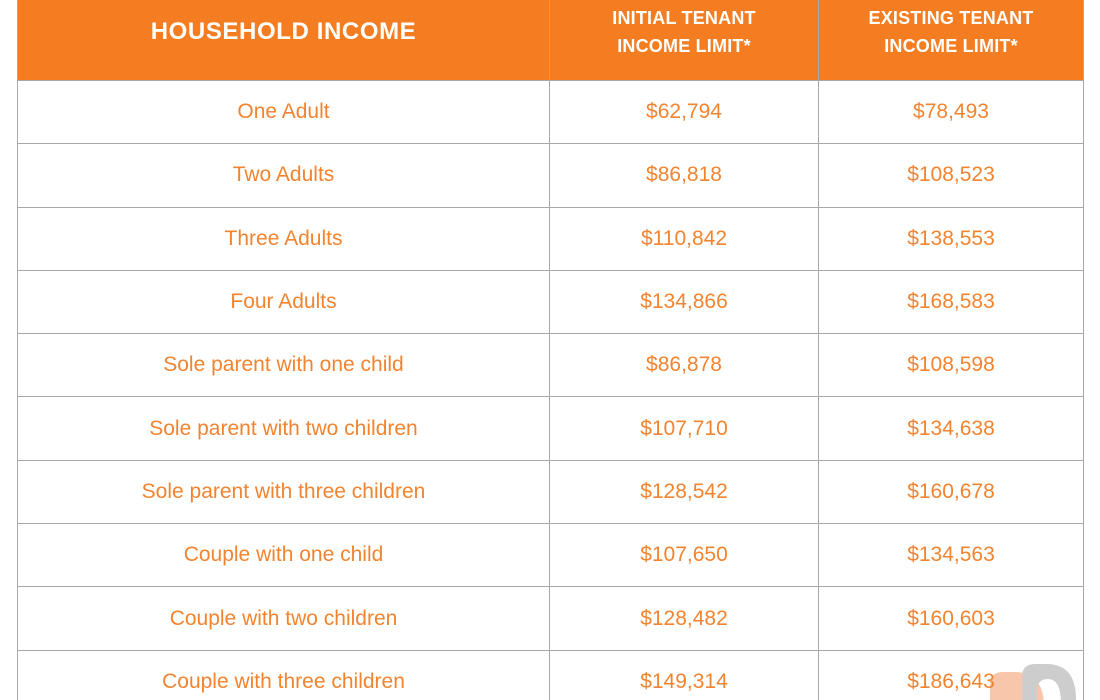  What do you see at coordinates (684, 365) in the screenshot?
I see `initial-limit-cell: $86,878` at bounding box center [684, 365].